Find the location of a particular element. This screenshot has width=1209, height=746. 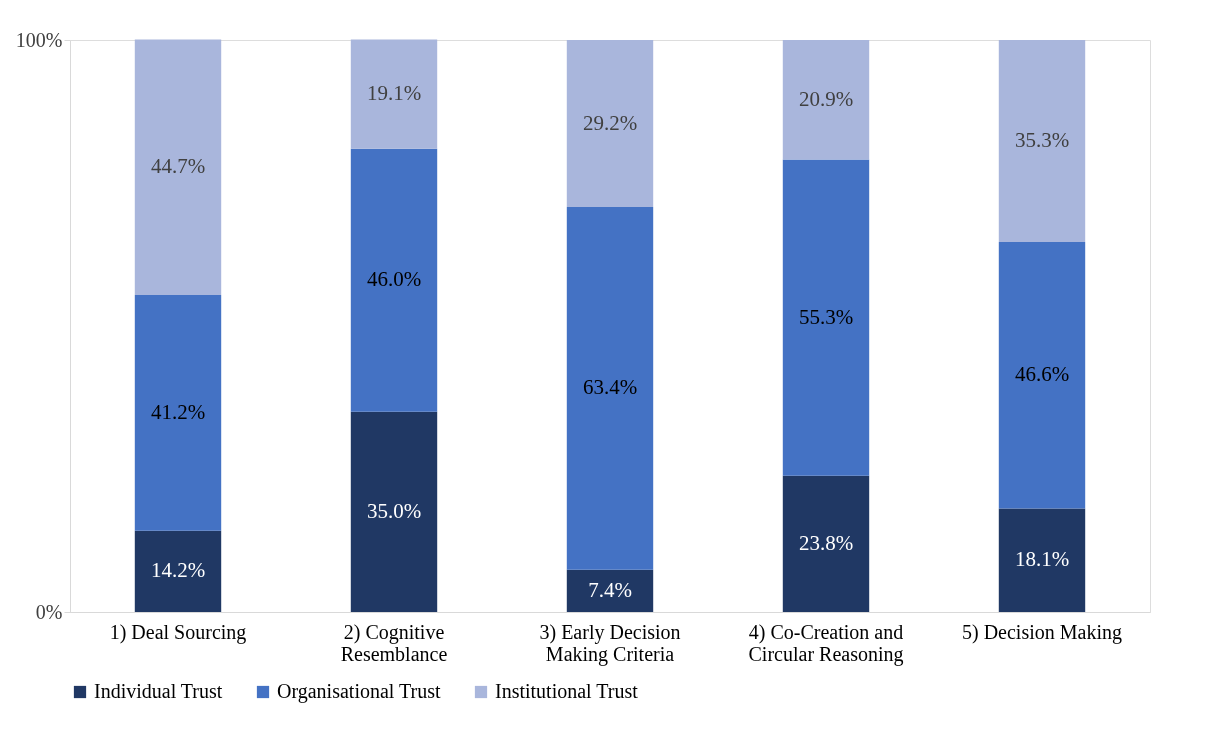

legend-label: Organisational Trust is located at coordinates (359, 691).